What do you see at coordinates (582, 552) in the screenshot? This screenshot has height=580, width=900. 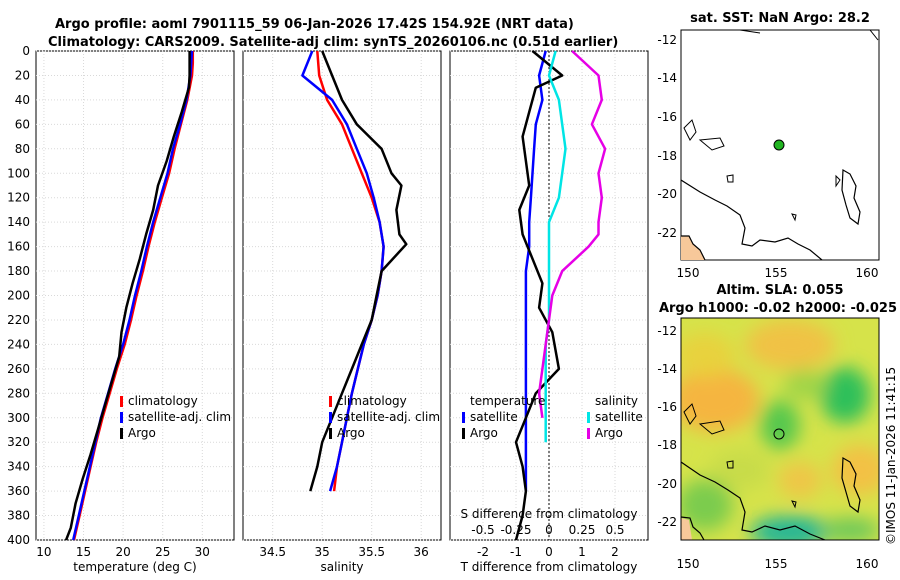 I see `x-tick-label: 1` at bounding box center [582, 552].